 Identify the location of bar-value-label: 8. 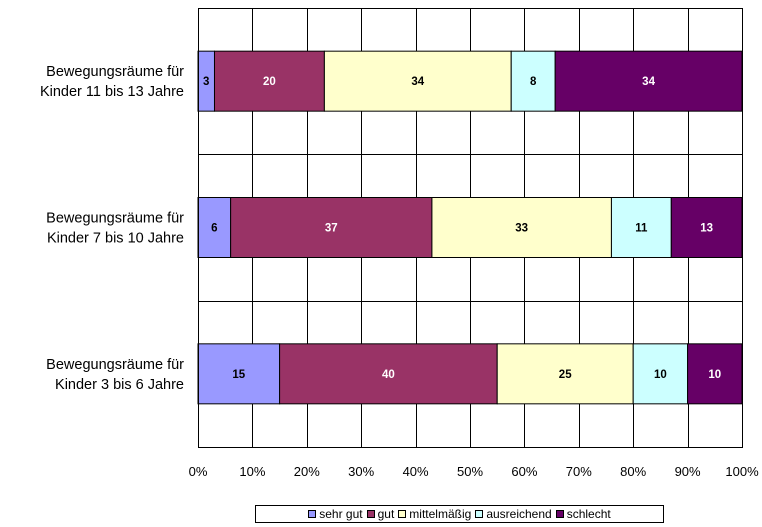
(533, 82).